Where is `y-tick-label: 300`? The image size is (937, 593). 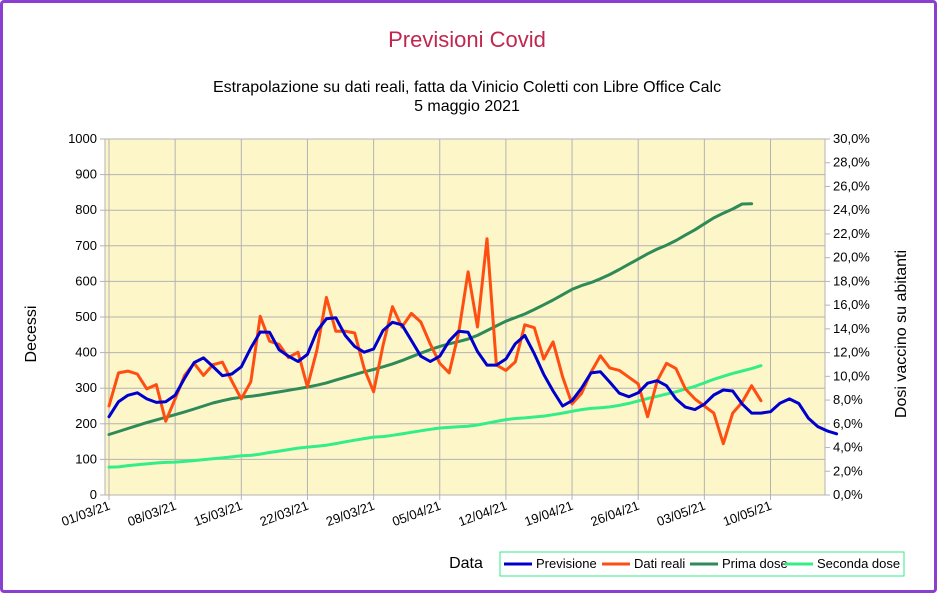 y-tick-label: 300 is located at coordinates (86, 387).